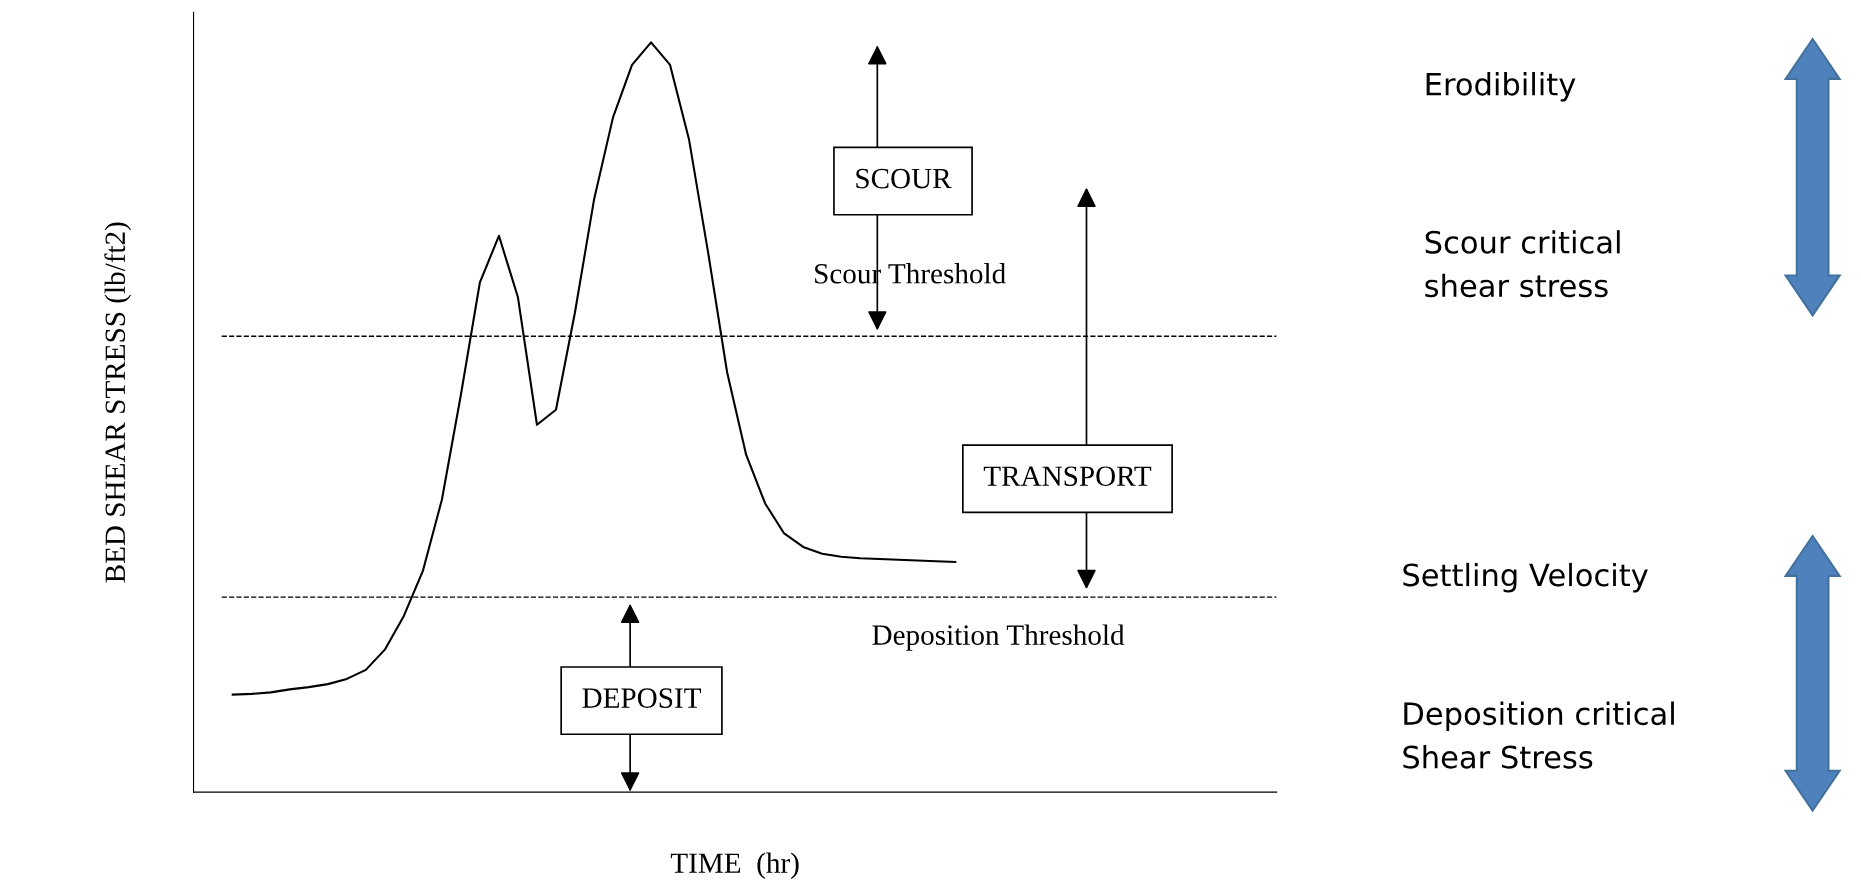  What do you see at coordinates (1067, 476) in the screenshot?
I see `text: TRANSPORT` at bounding box center [1067, 476].